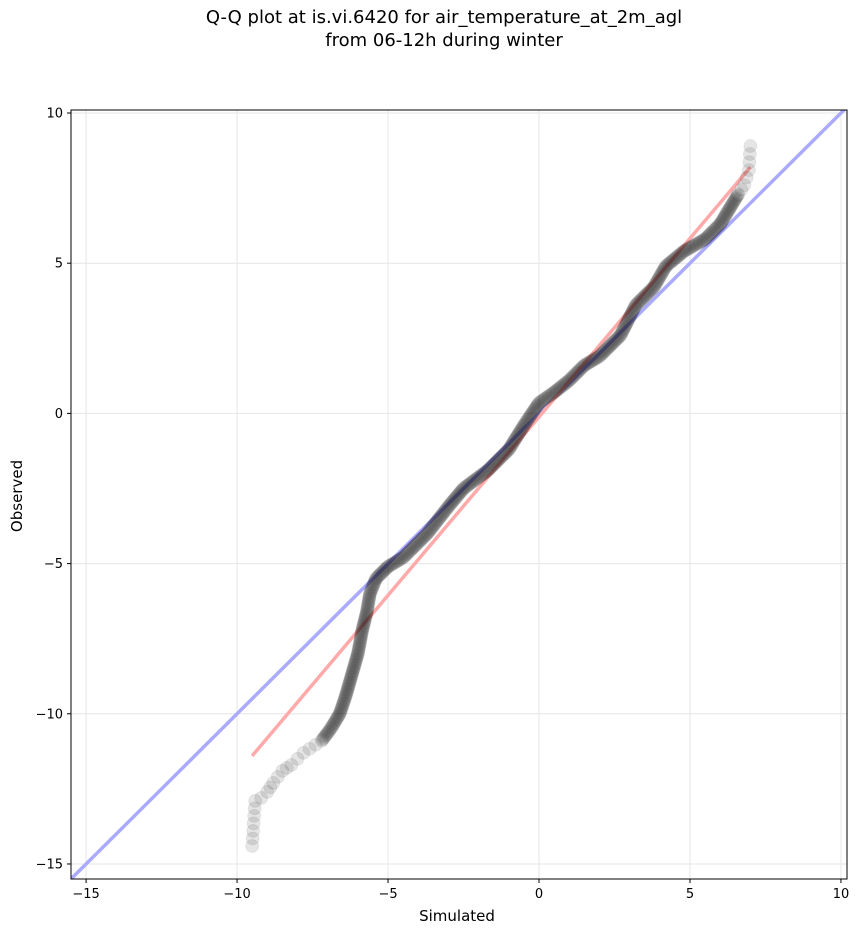  What do you see at coordinates (841, 894) in the screenshot?
I see `x-tick-label: 10` at bounding box center [841, 894].